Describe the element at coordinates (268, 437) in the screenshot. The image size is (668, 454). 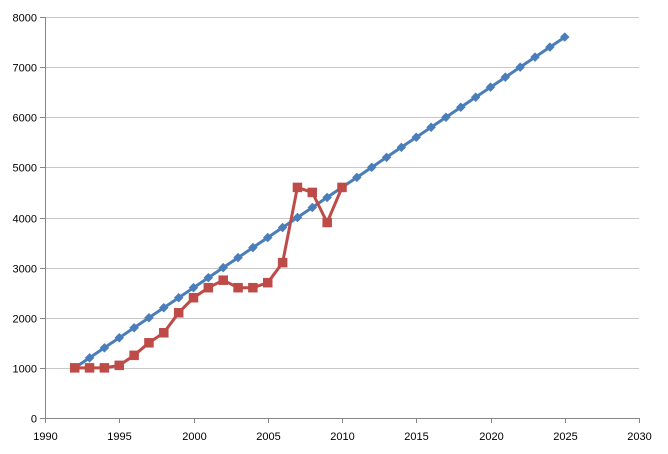
I see `x-tick-label-3: 2005` at that location.